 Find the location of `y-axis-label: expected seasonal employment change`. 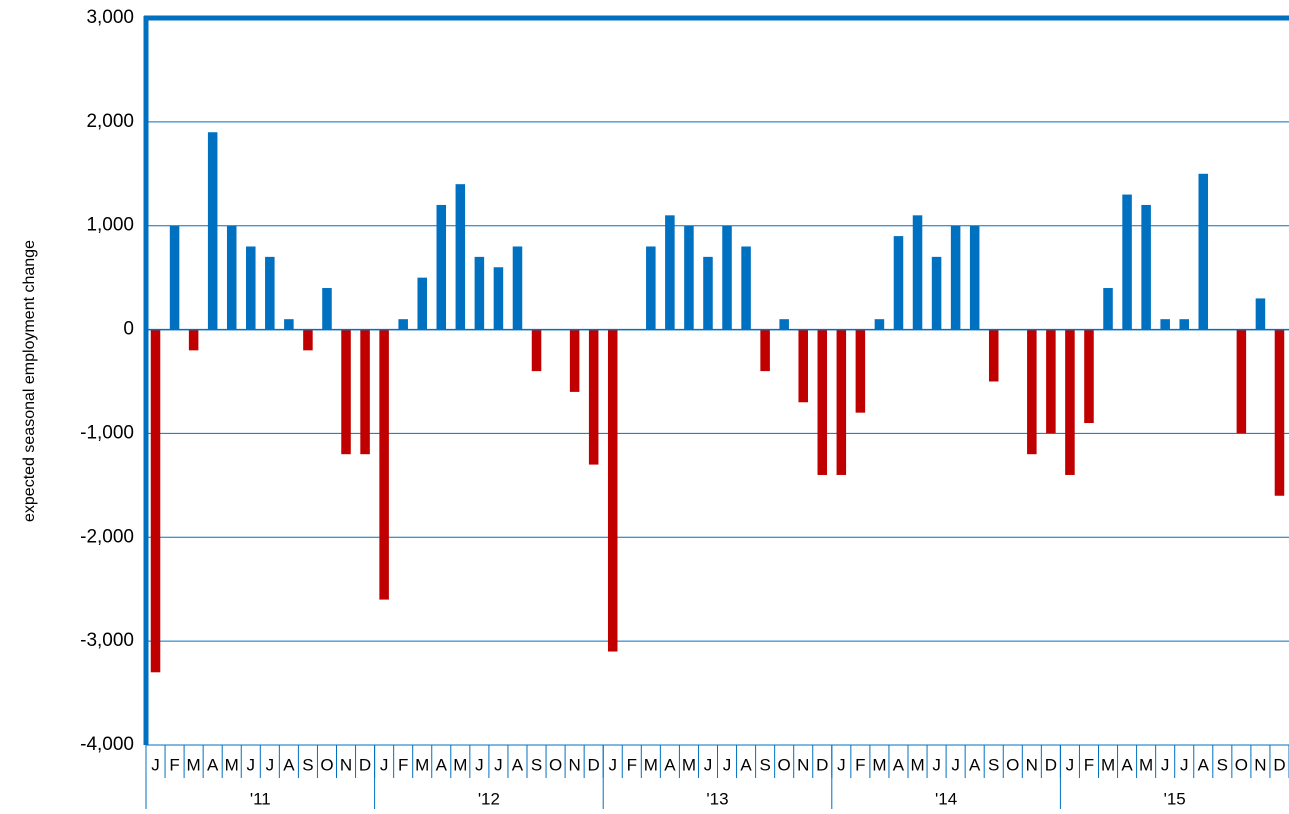

y-axis-label: expected seasonal employment change is located at coordinates (29, 381).